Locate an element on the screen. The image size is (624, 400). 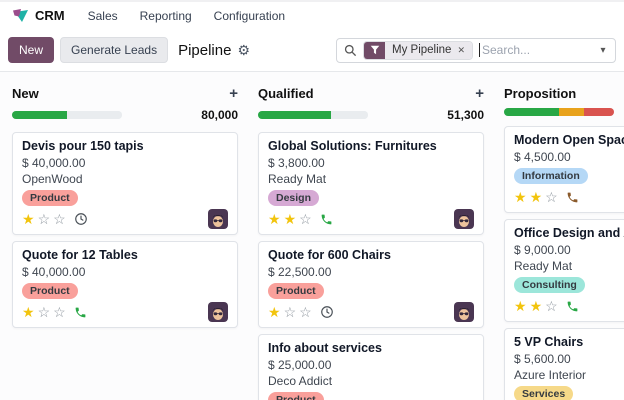
menu-reporting: Reporting is located at coordinates (165, 15).